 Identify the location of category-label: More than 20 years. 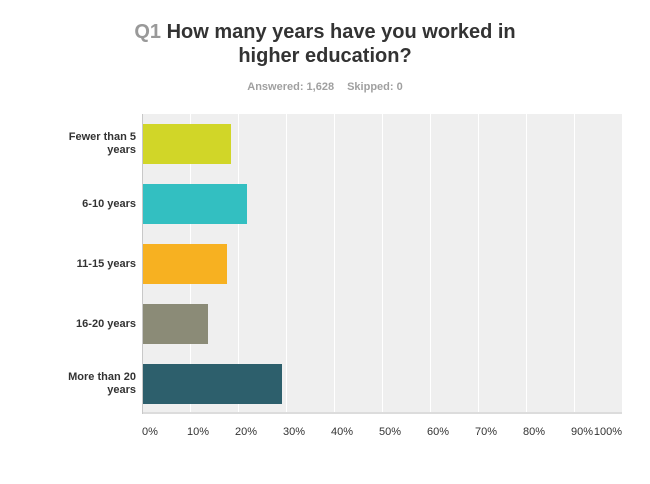
(102, 383).